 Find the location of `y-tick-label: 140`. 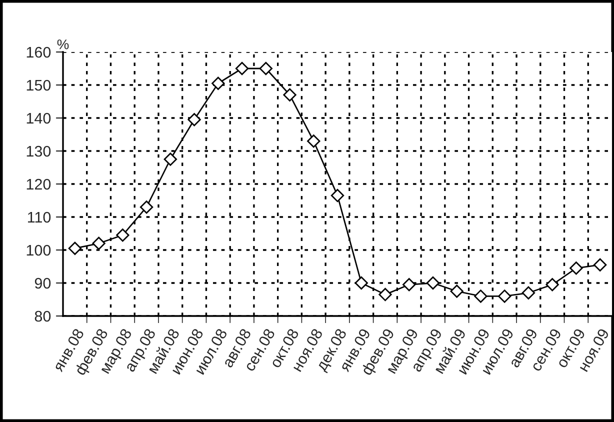

y-tick-label: 140 is located at coordinates (38, 118).